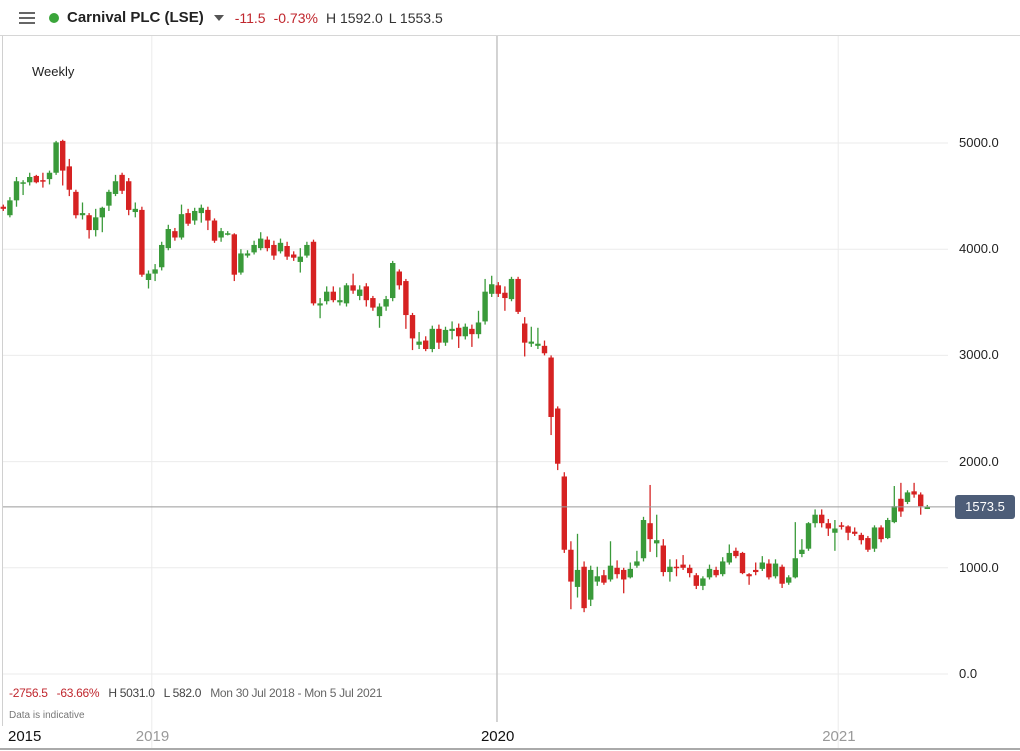  I want to click on session-high: H 1592.0, so click(354, 17).